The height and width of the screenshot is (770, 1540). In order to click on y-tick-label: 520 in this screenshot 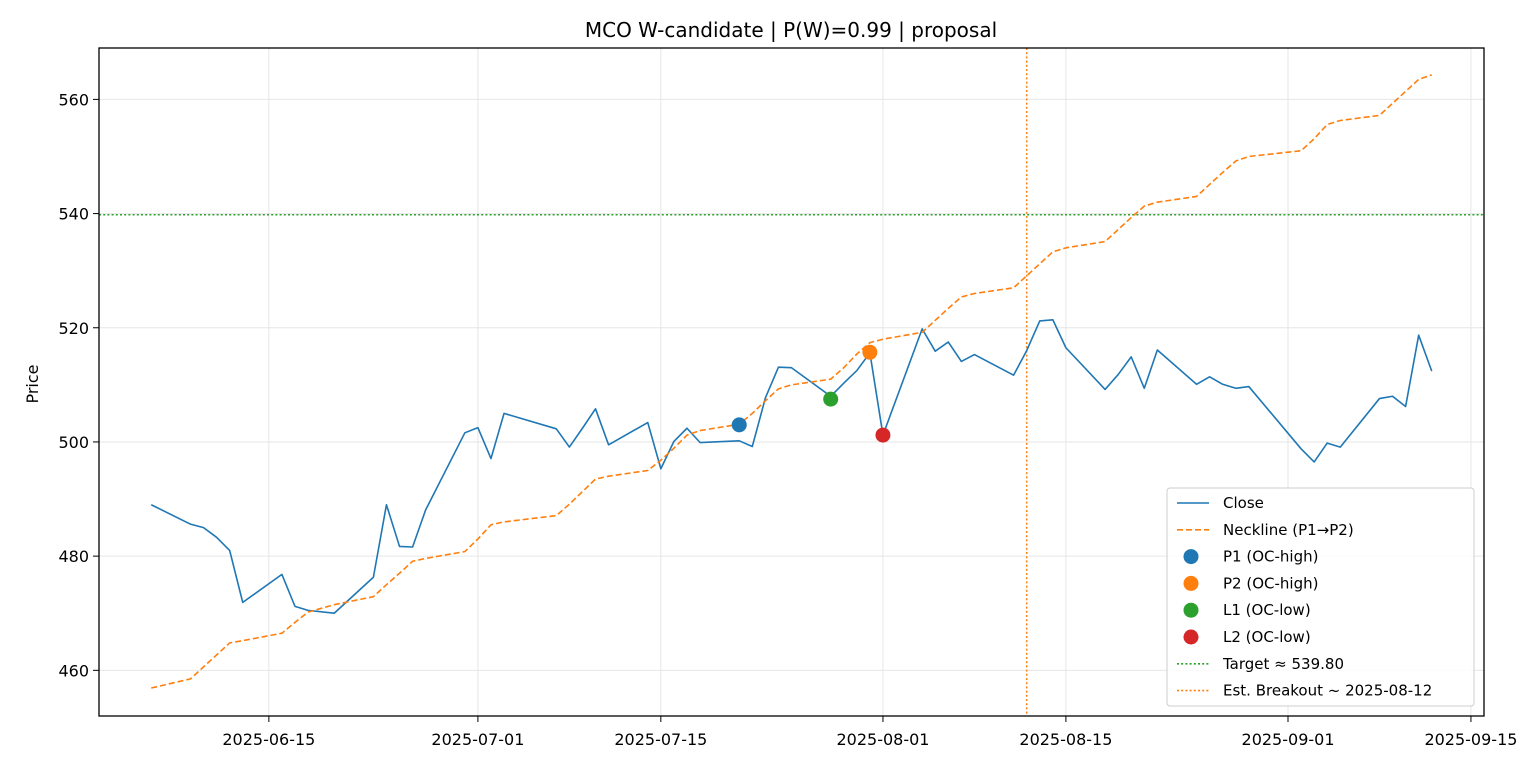, I will do `click(73, 328)`.